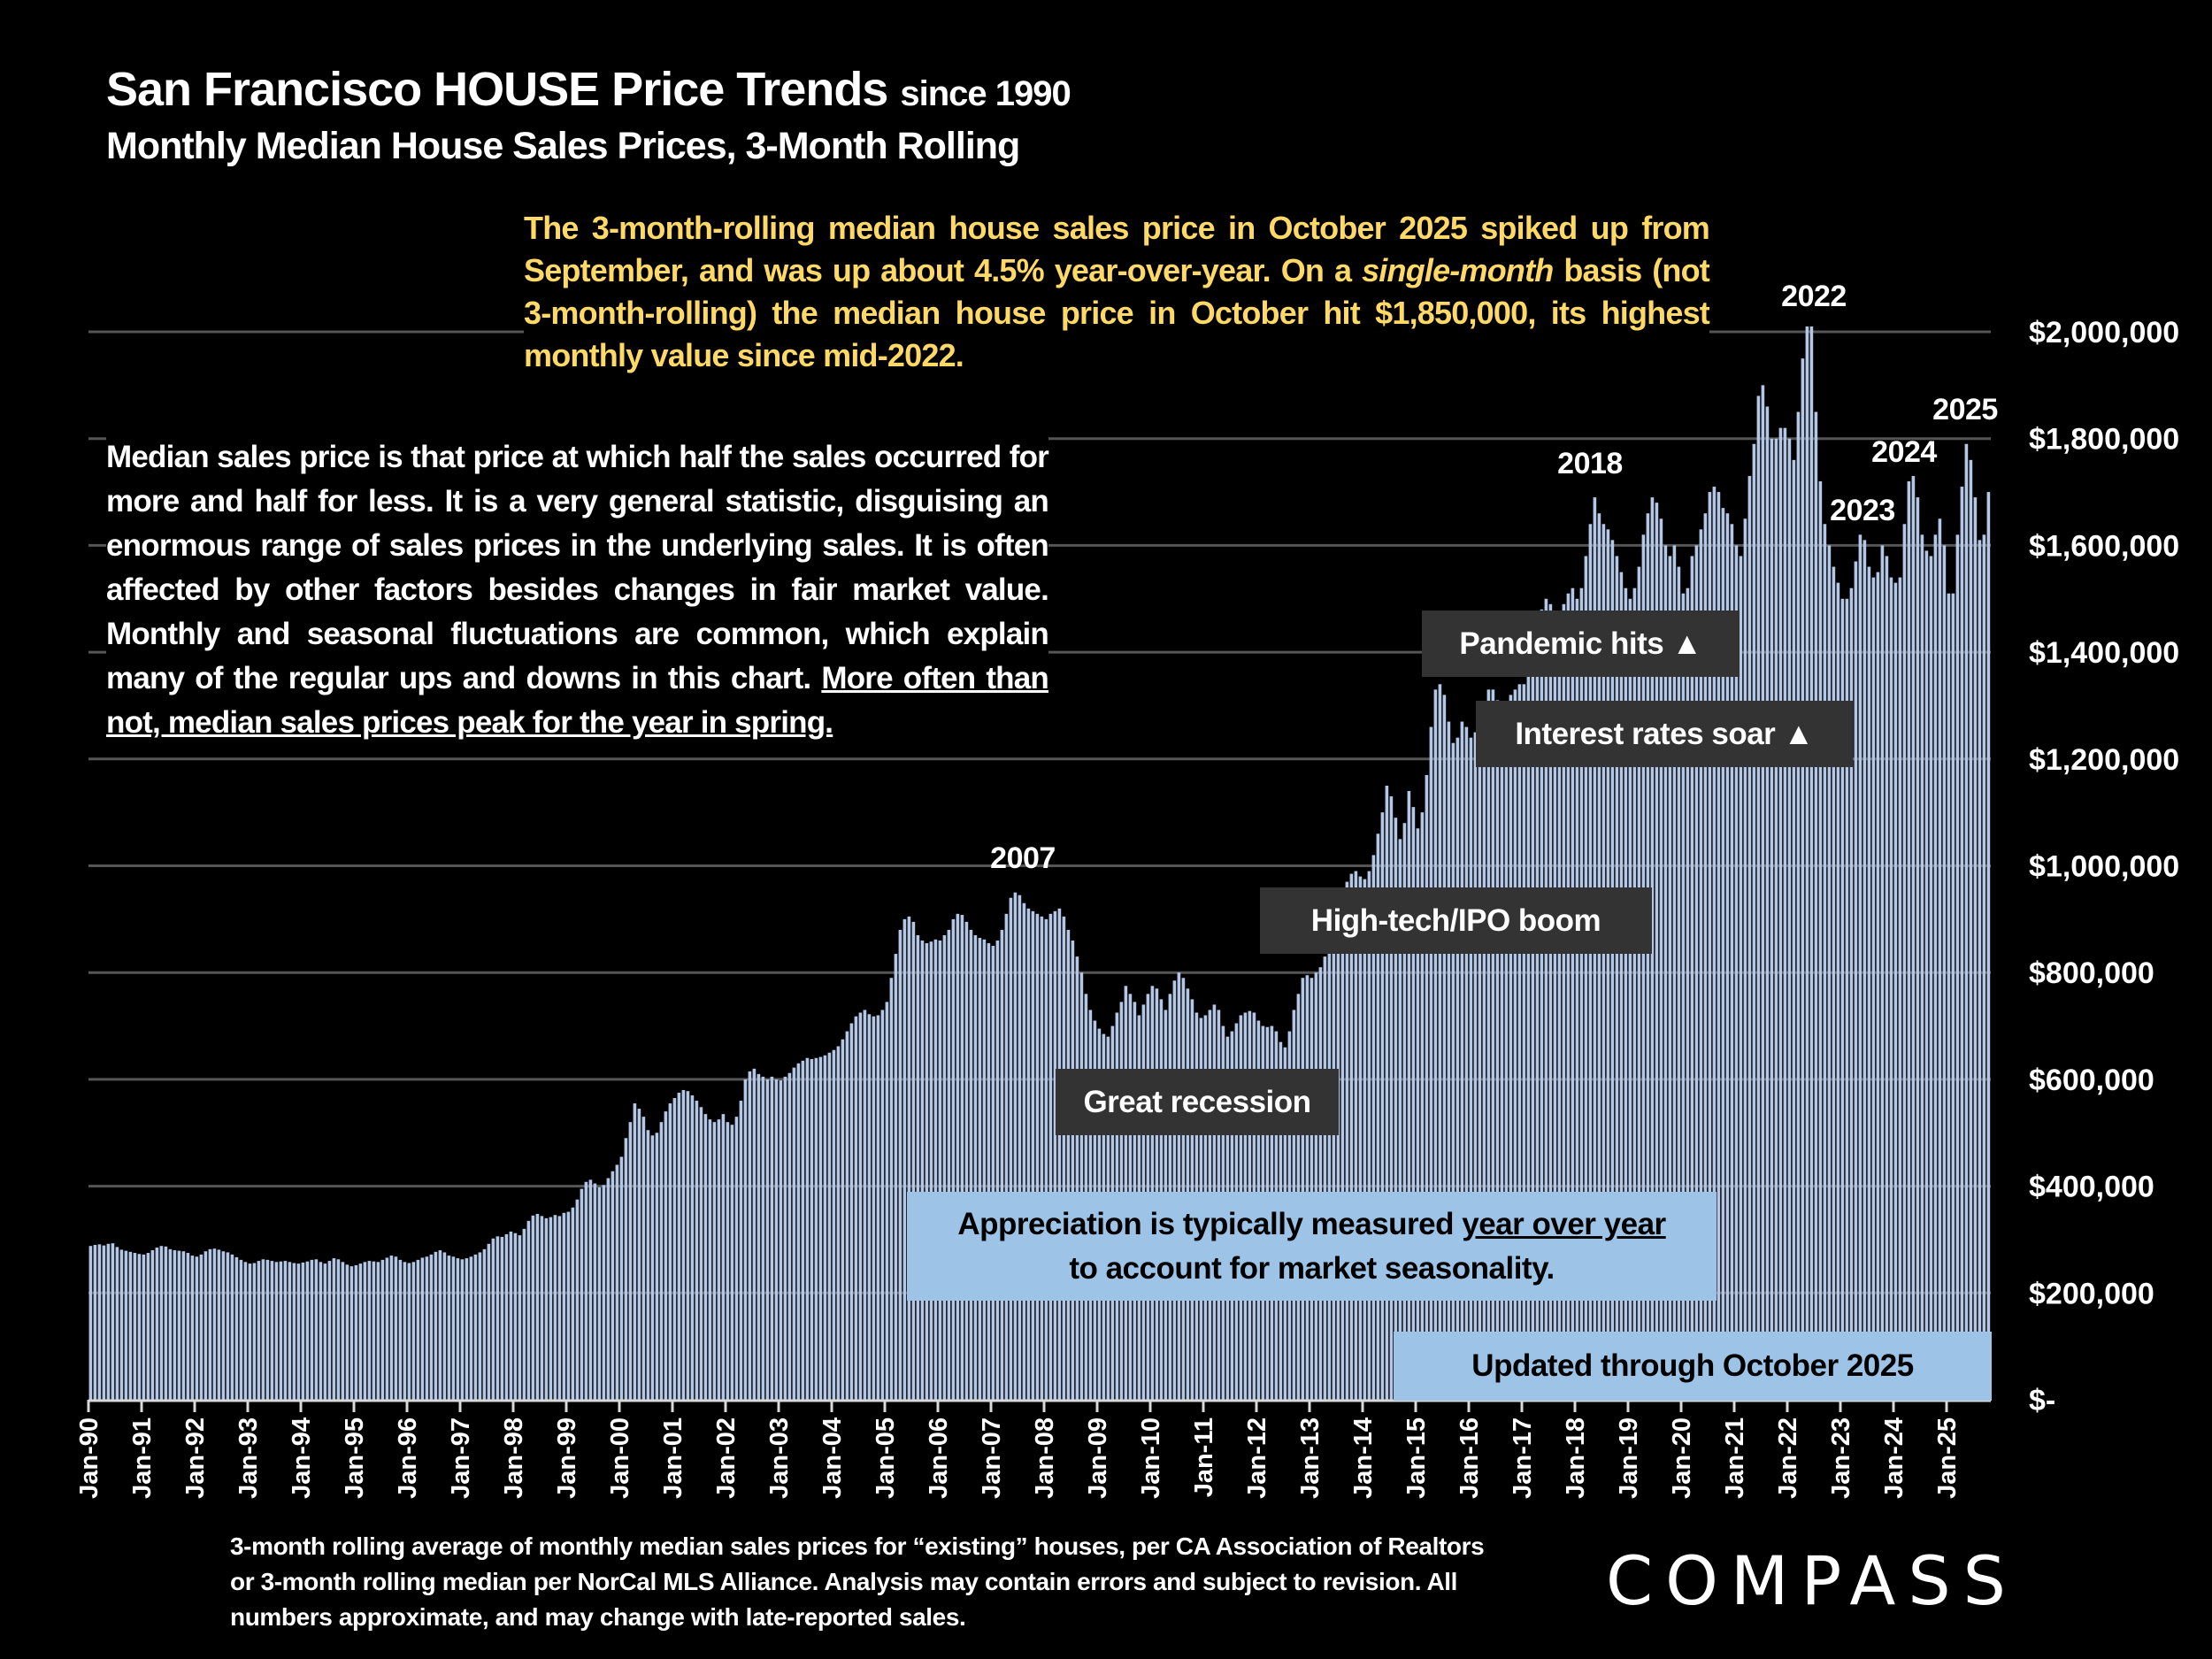 This screenshot has height=1659, width=2212. Describe the element at coordinates (727, 1458) in the screenshot. I see `x-tick-label: Jan-02` at that location.